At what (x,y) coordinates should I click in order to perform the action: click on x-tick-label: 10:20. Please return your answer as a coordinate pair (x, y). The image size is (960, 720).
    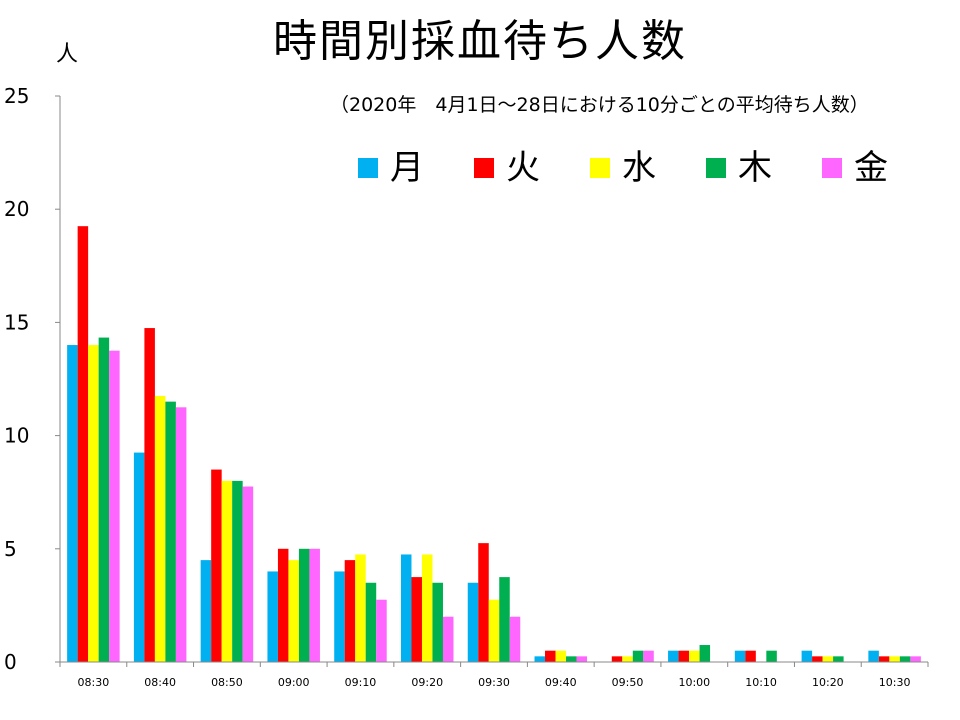
    Looking at the image, I should click on (828, 682).